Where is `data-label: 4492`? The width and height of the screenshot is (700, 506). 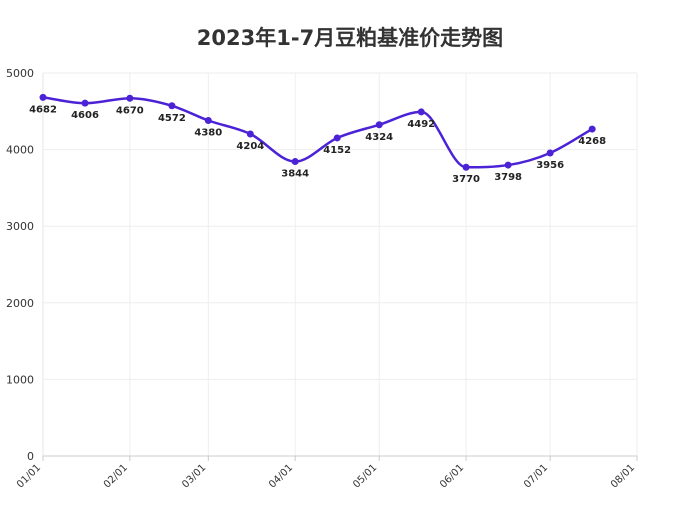 data-label: 4492 is located at coordinates (421, 124).